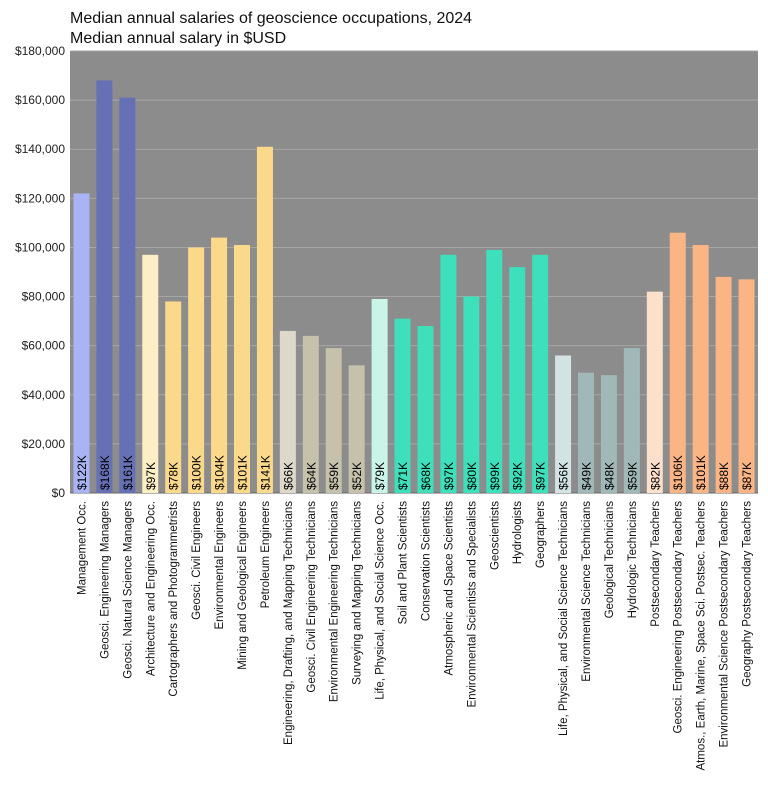 The height and width of the screenshot is (796, 768). What do you see at coordinates (518, 533) in the screenshot?
I see `x-tick-label: Hydrologists` at bounding box center [518, 533].